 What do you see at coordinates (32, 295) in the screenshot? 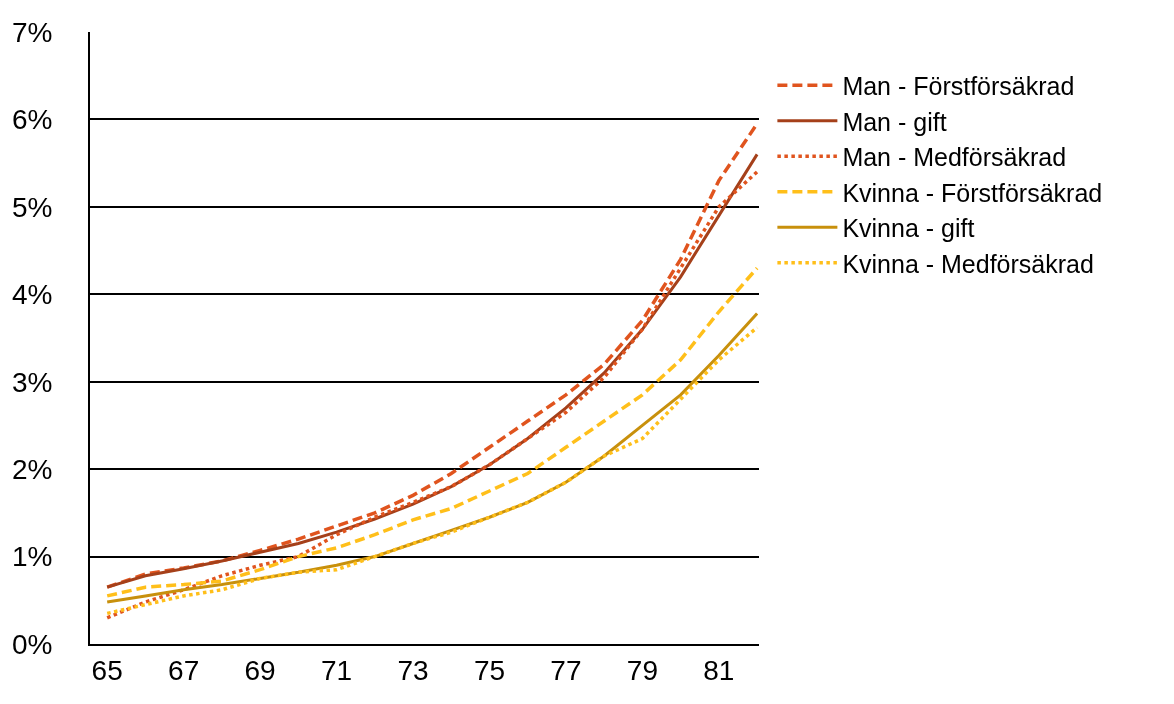
I see `y-tick-label: 4%` at bounding box center [32, 295].